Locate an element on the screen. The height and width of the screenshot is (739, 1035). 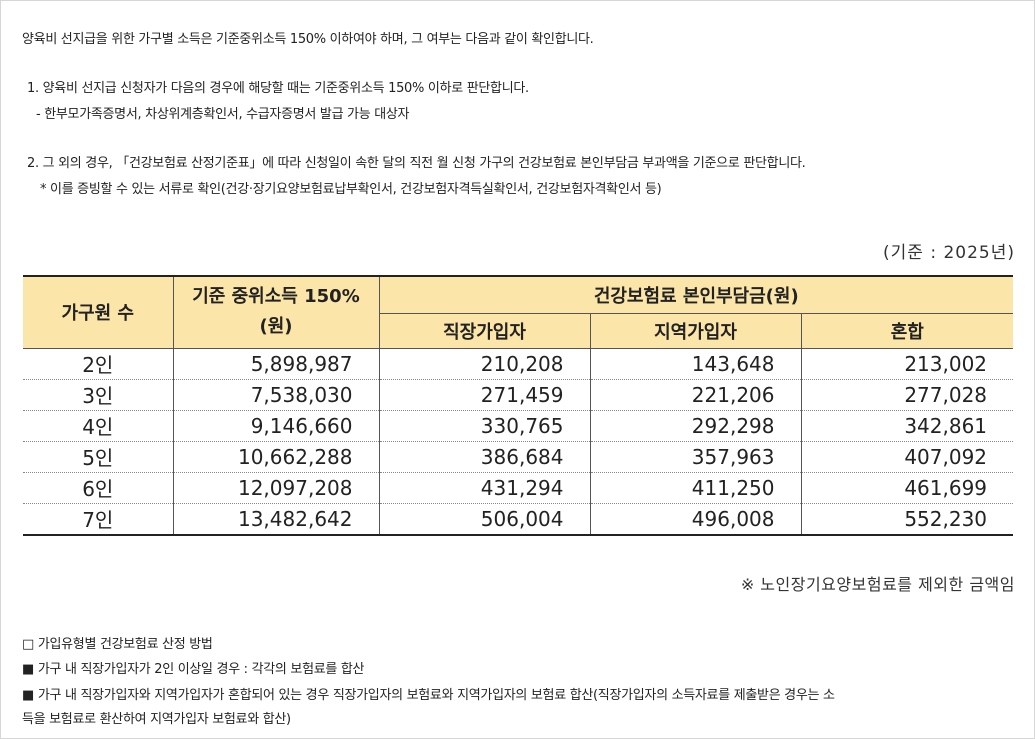
table-row: 2인 5,898,987 210,208 143,648 213,002 is located at coordinates (518, 364).